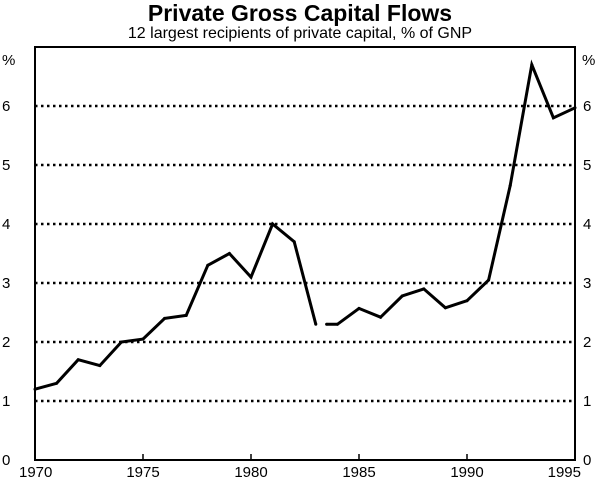 This screenshot has width=600, height=482. What do you see at coordinates (6, 283) in the screenshot?
I see `y-tick-label-left: 3` at bounding box center [6, 283].